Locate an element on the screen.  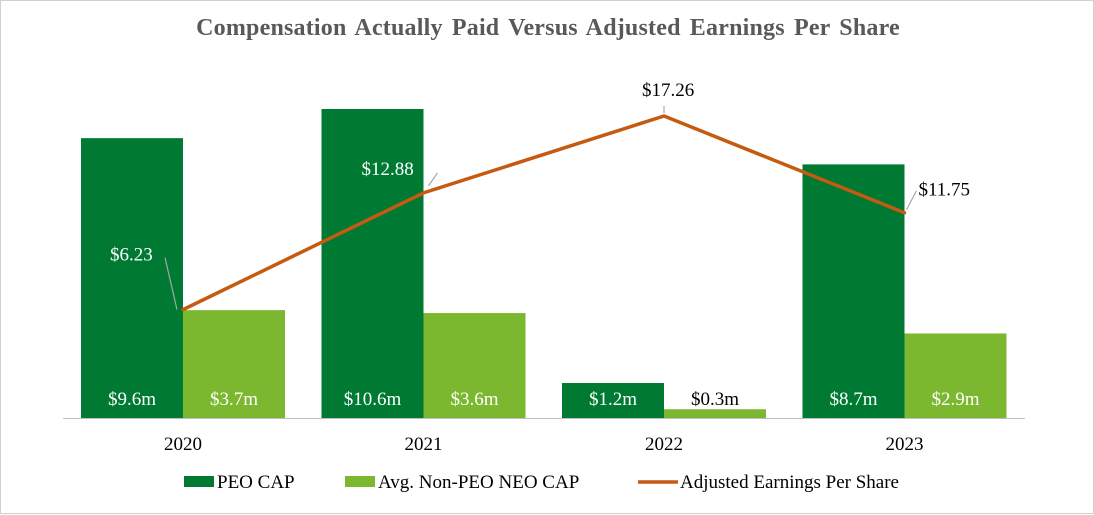
bar-value-label: $2.9m is located at coordinates (955, 399).